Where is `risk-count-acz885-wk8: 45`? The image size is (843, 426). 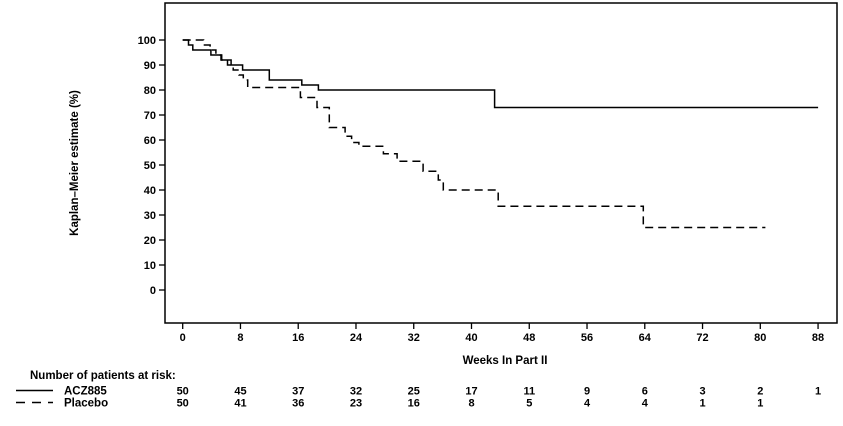 risk-count-acz885-wk8: 45 is located at coordinates (240, 392).